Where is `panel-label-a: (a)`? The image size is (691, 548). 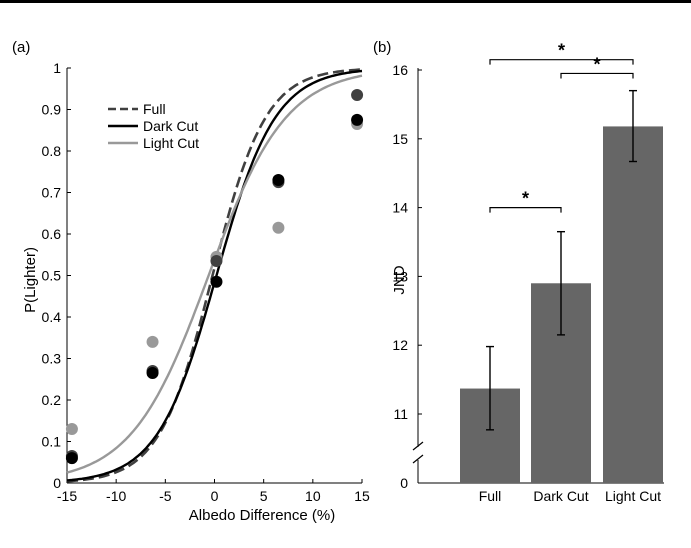
panel-label-a: (a) is located at coordinates (21, 47).